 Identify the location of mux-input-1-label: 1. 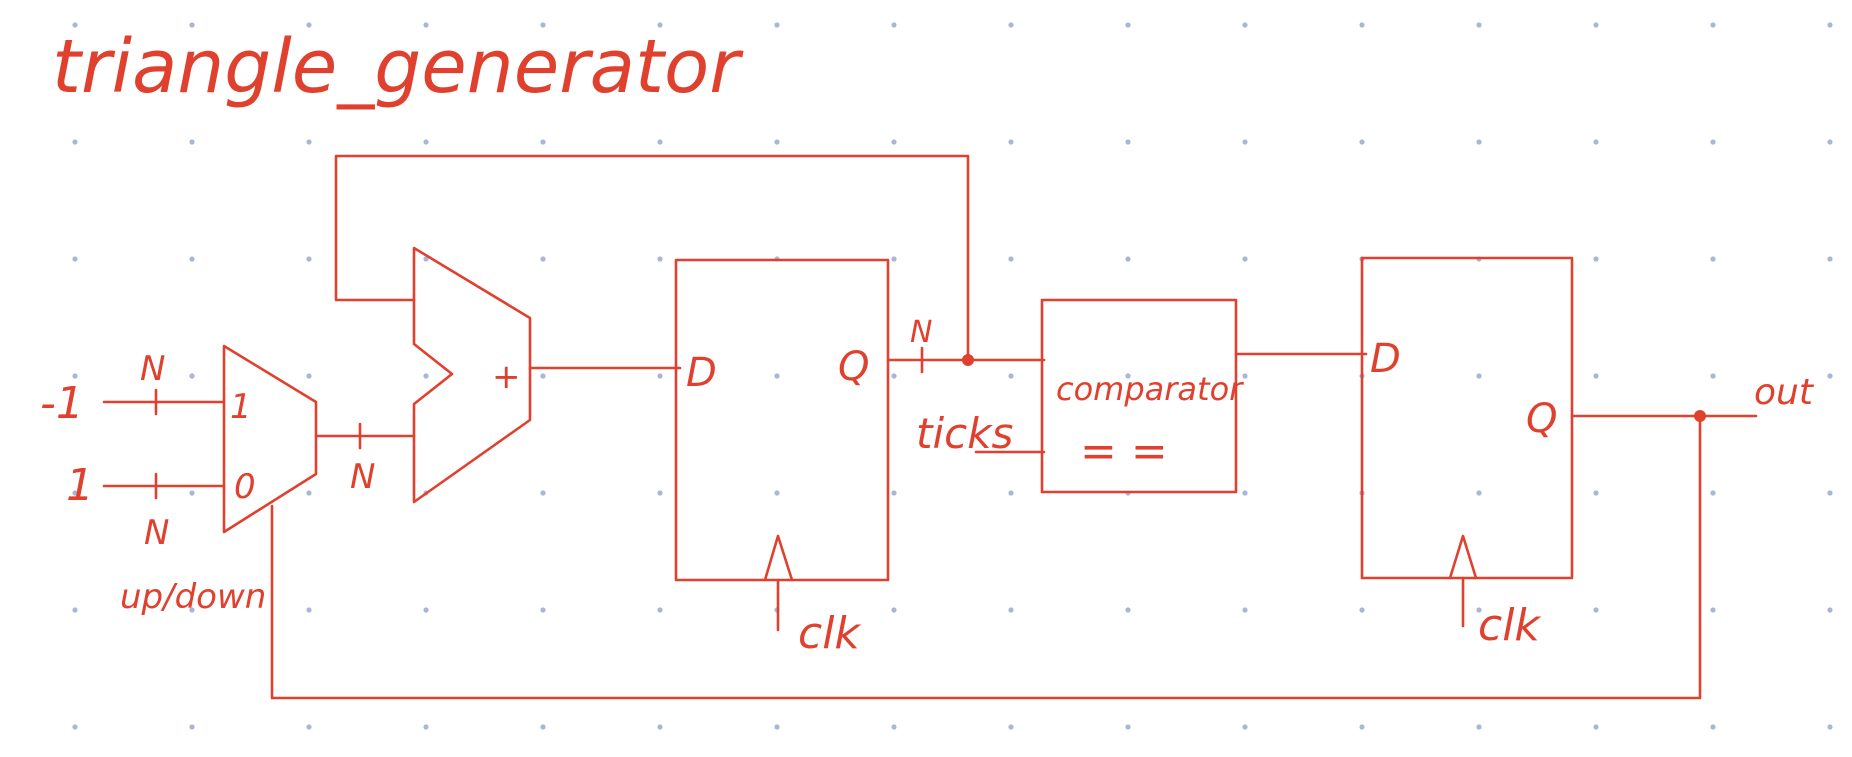
(241, 407).